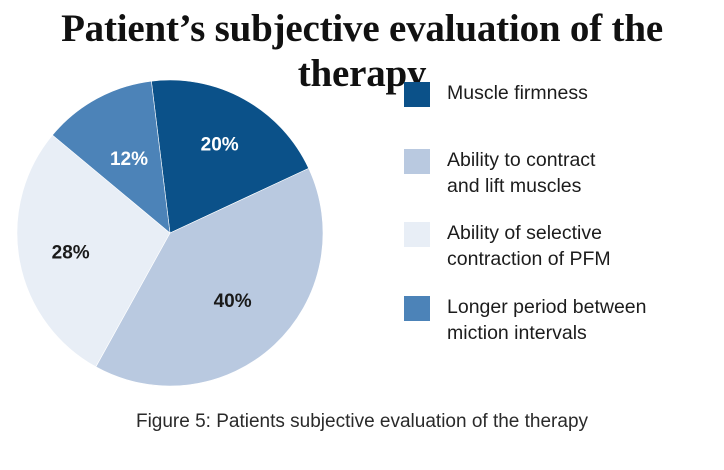 This screenshot has height=470, width=724. I want to click on pie-slice-longer-period-between-miction-intervals, so click(111, 157).